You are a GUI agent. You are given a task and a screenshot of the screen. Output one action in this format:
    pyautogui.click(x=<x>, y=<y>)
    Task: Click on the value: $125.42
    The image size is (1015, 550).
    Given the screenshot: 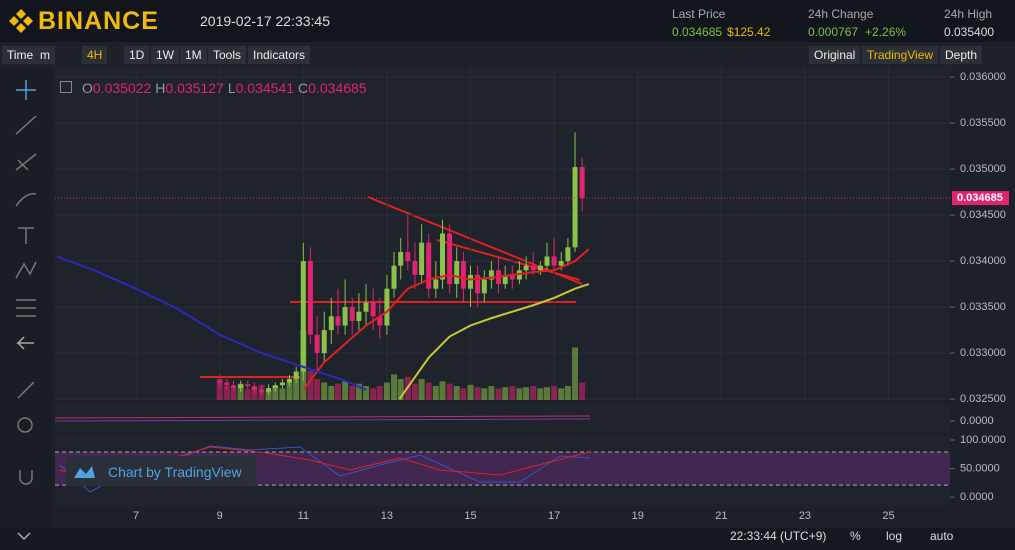 What is the action you would take?
    pyautogui.click(x=749, y=32)
    